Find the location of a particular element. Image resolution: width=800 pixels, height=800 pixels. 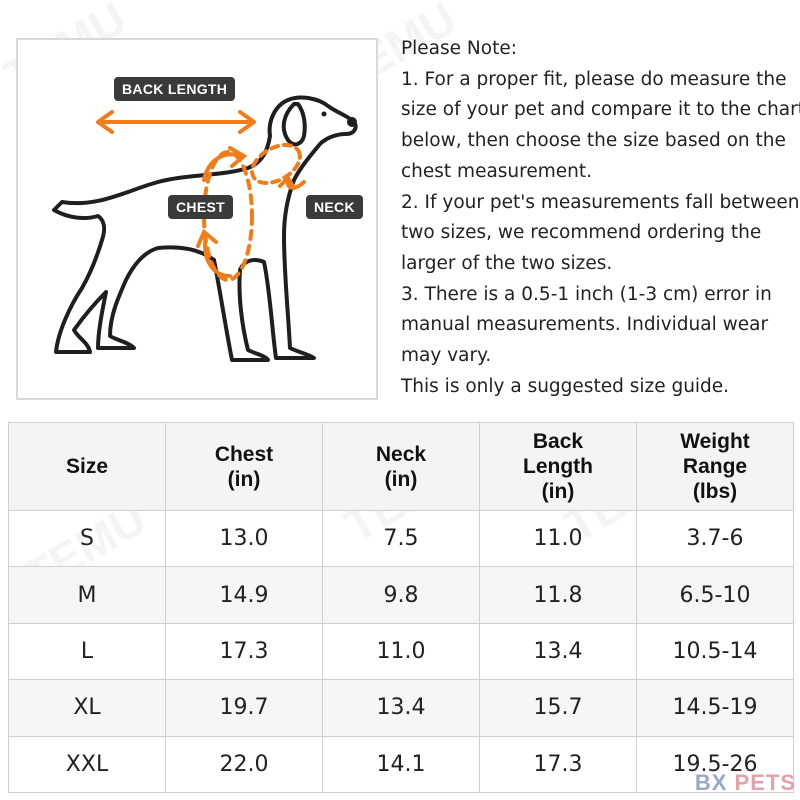

cell-weight: 10.5-14 is located at coordinates (715, 651).